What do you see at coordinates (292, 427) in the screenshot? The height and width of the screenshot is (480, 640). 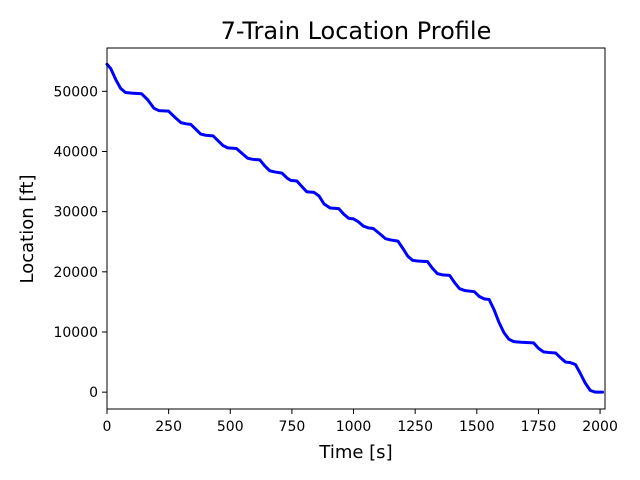 I see `x-tick-label: 750` at bounding box center [292, 427].